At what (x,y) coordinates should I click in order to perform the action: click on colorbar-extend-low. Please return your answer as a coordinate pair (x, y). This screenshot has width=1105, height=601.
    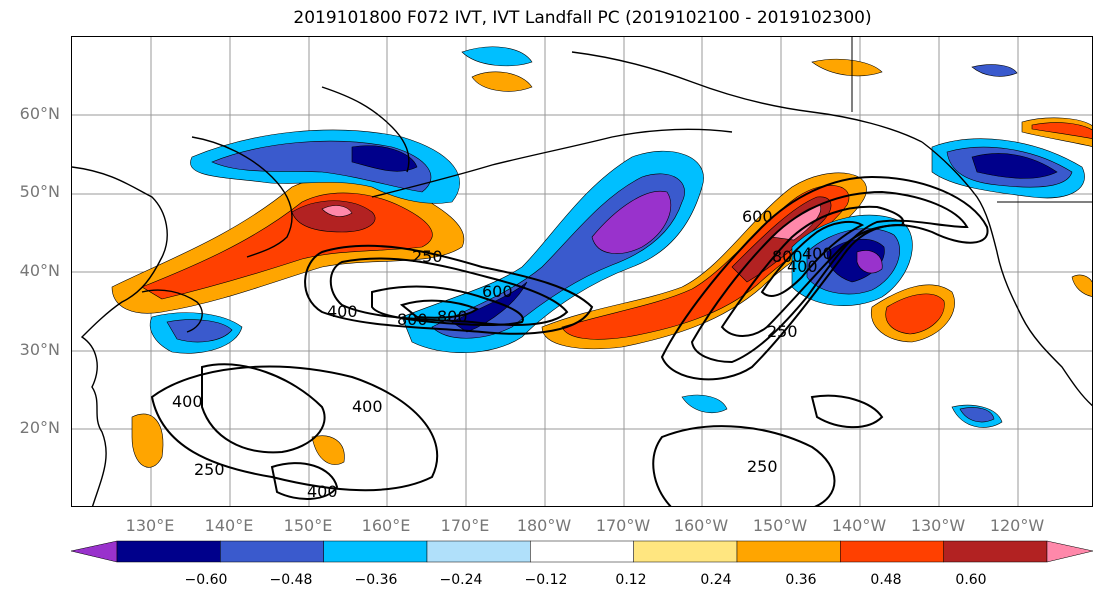
    Looking at the image, I should click on (94, 551).